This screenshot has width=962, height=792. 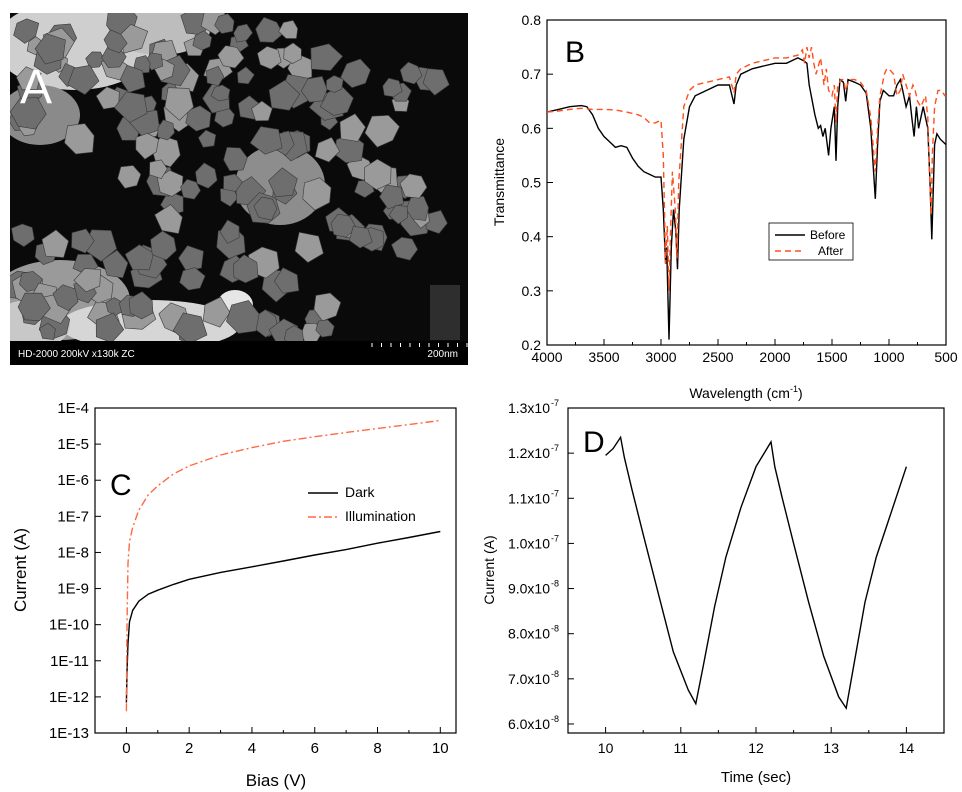 I want to click on info-bar-text: HD-2000 200kV x130k ZC, so click(x=76, y=354).